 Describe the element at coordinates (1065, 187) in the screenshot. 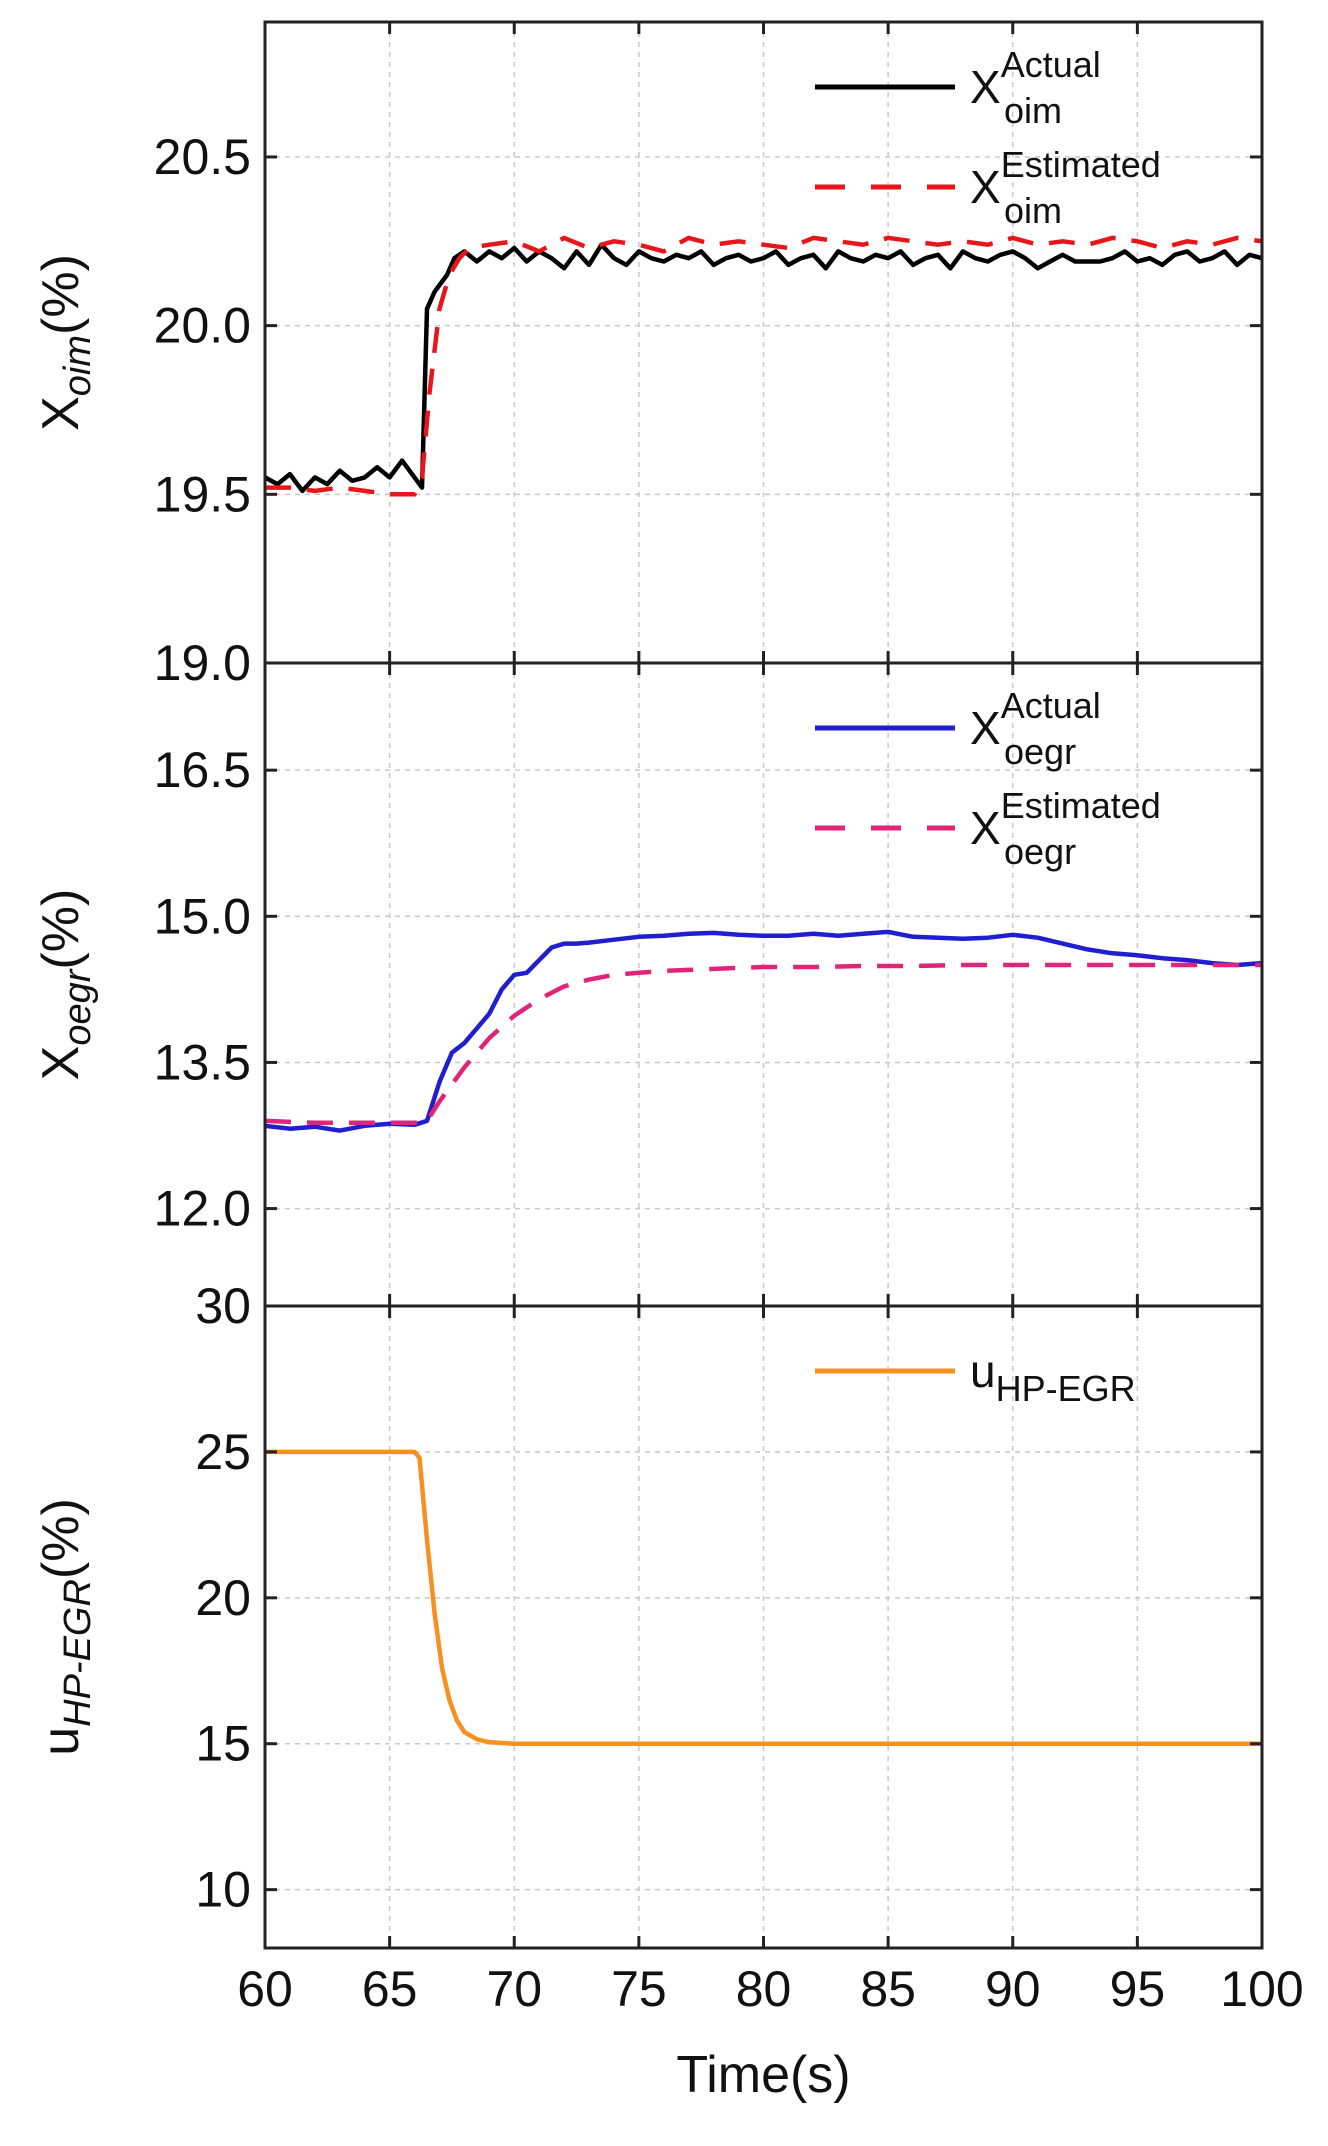

I see `legend-label-oim-1: XEstimated oim` at that location.